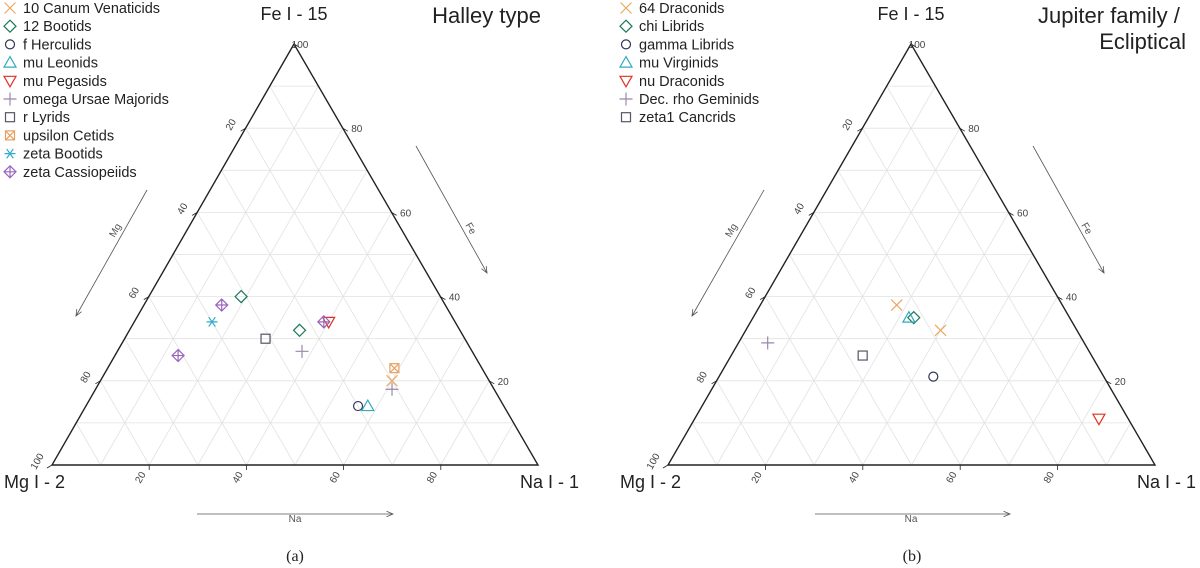 Image resolution: width=1200 pixels, height=568 pixels. Describe the element at coordinates (799, 209) in the screenshot. I see `tick-label-left: 40` at that location.